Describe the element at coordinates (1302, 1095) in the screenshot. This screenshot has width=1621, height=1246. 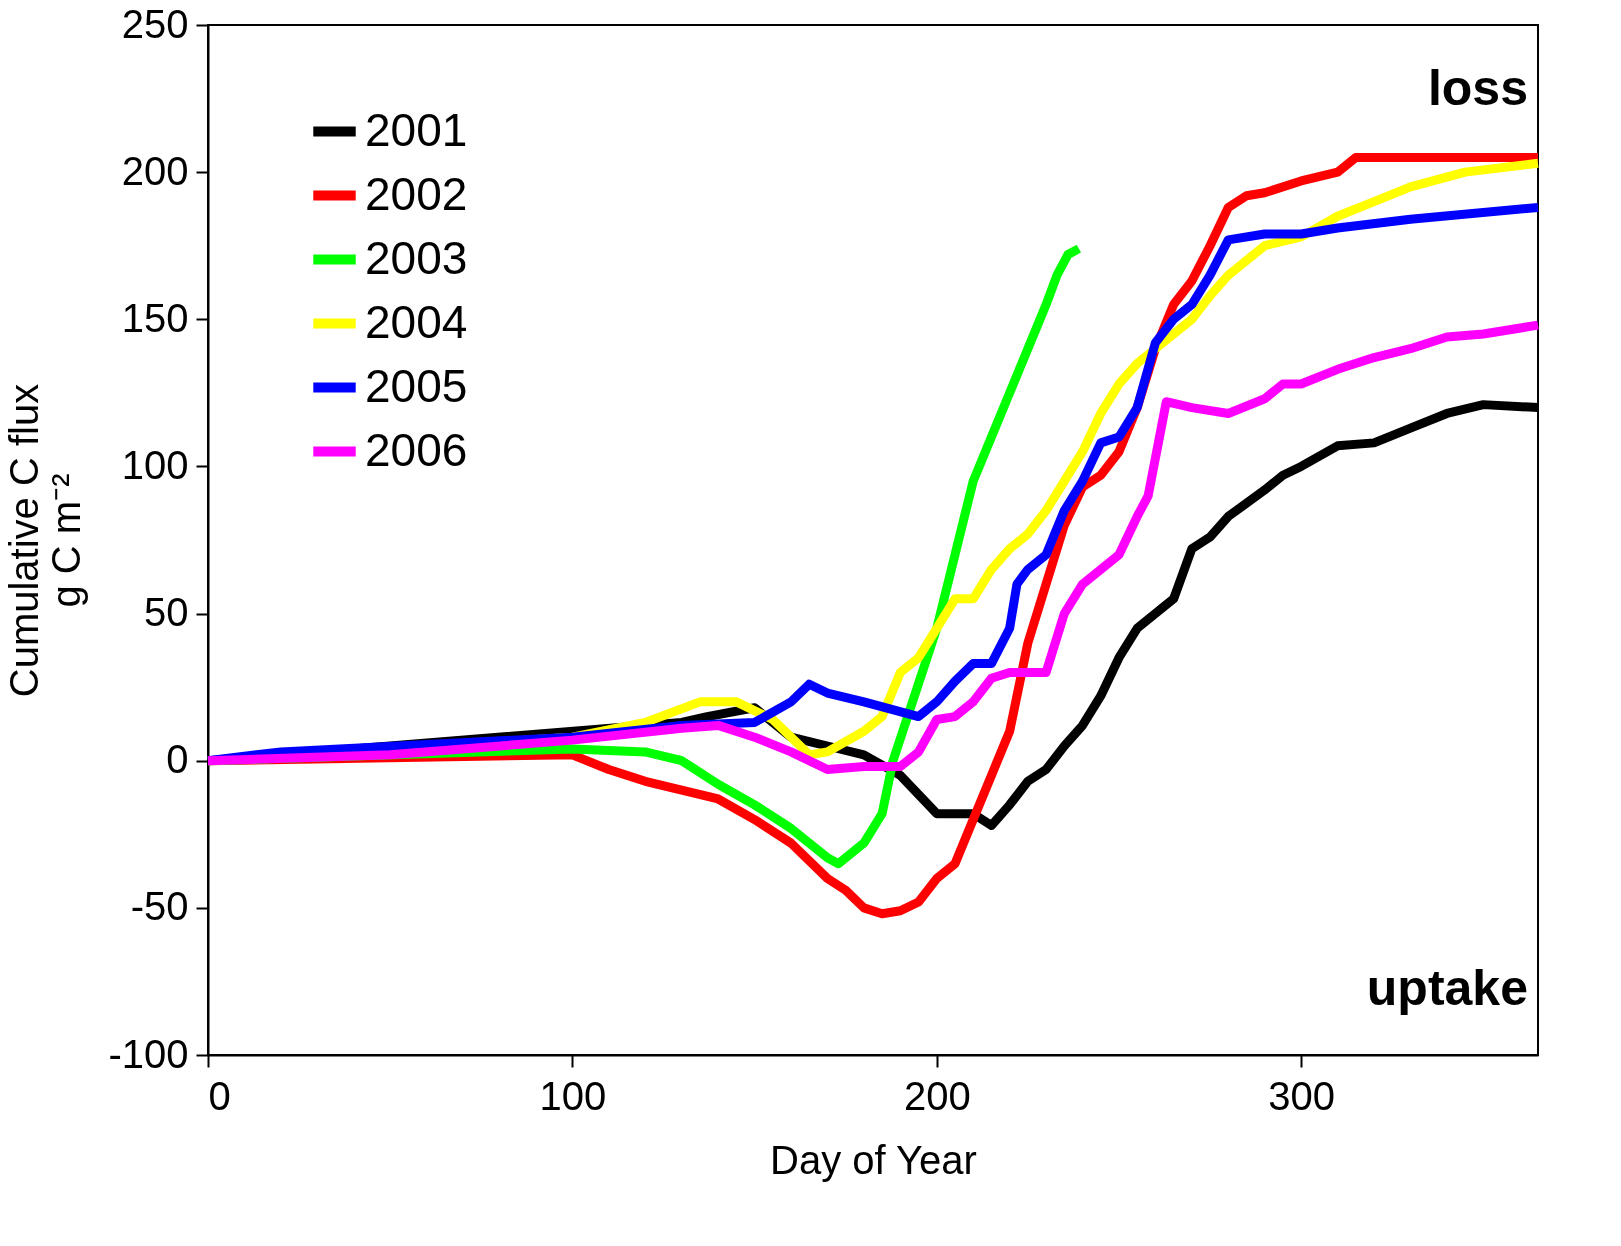
I see `x-tick-label: 300` at that location.